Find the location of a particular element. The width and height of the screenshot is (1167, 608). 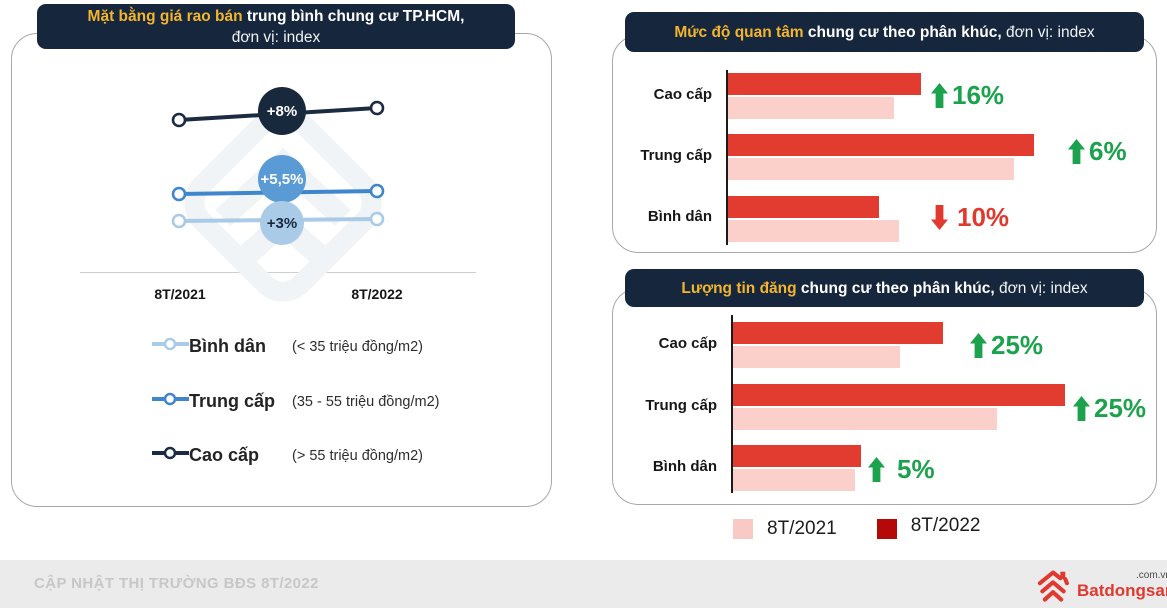

interest-cat-cao-cap: Cao cấp is located at coordinates (682, 94).